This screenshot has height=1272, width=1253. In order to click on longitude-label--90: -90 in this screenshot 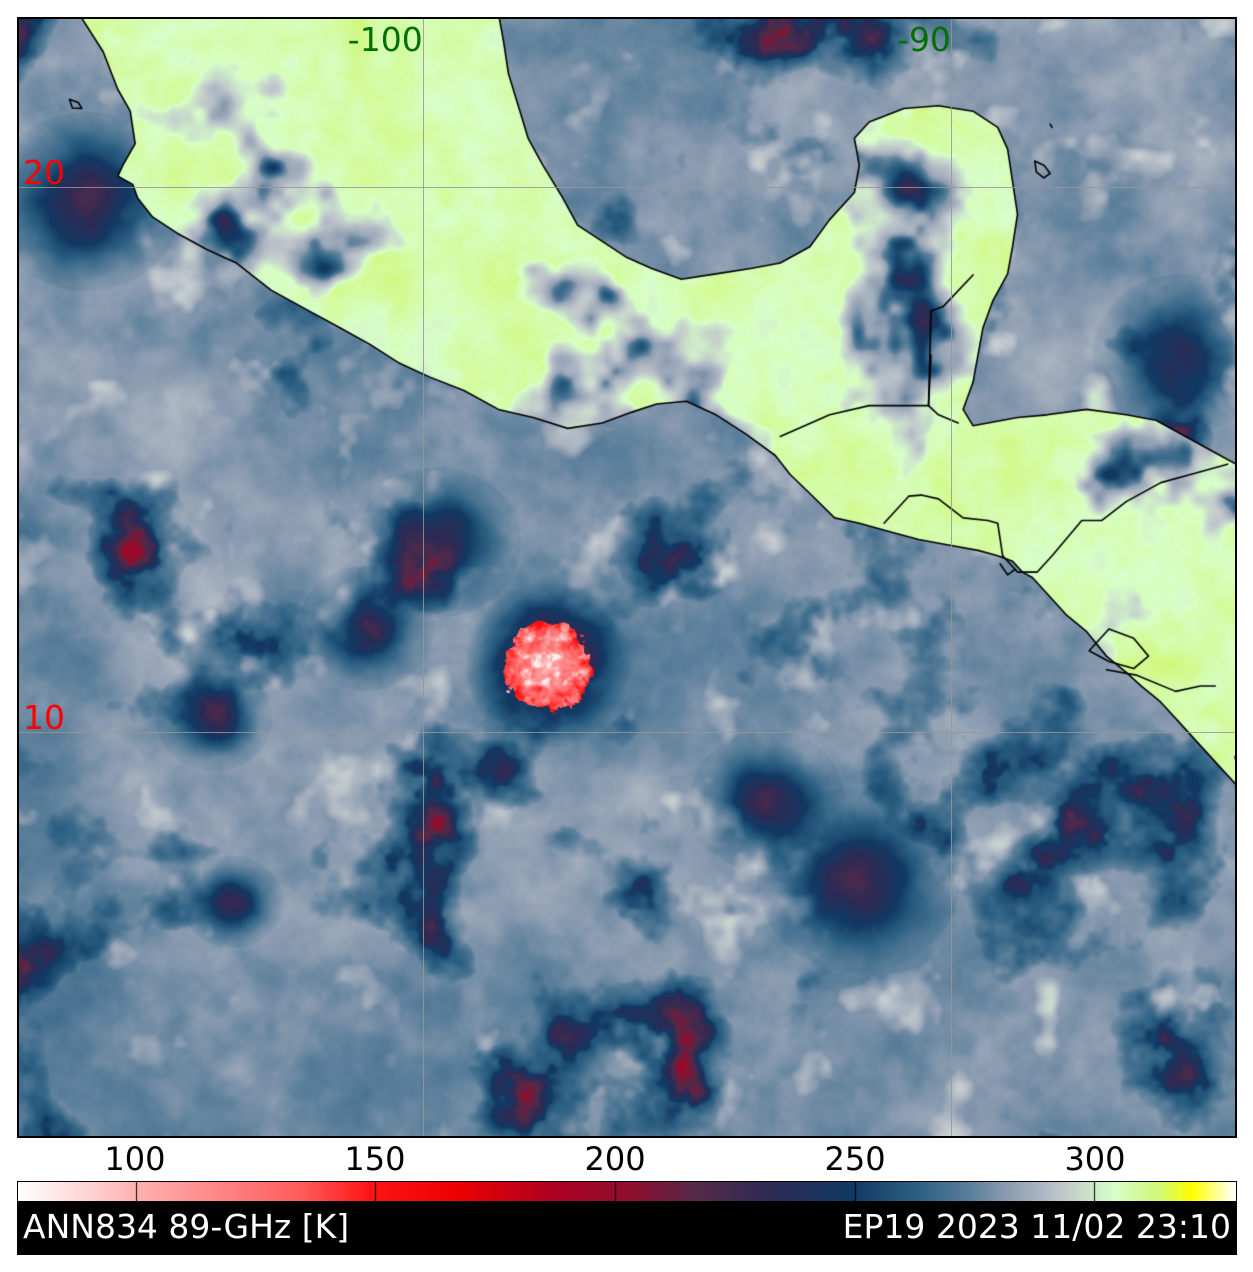, I will do `click(924, 39)`.